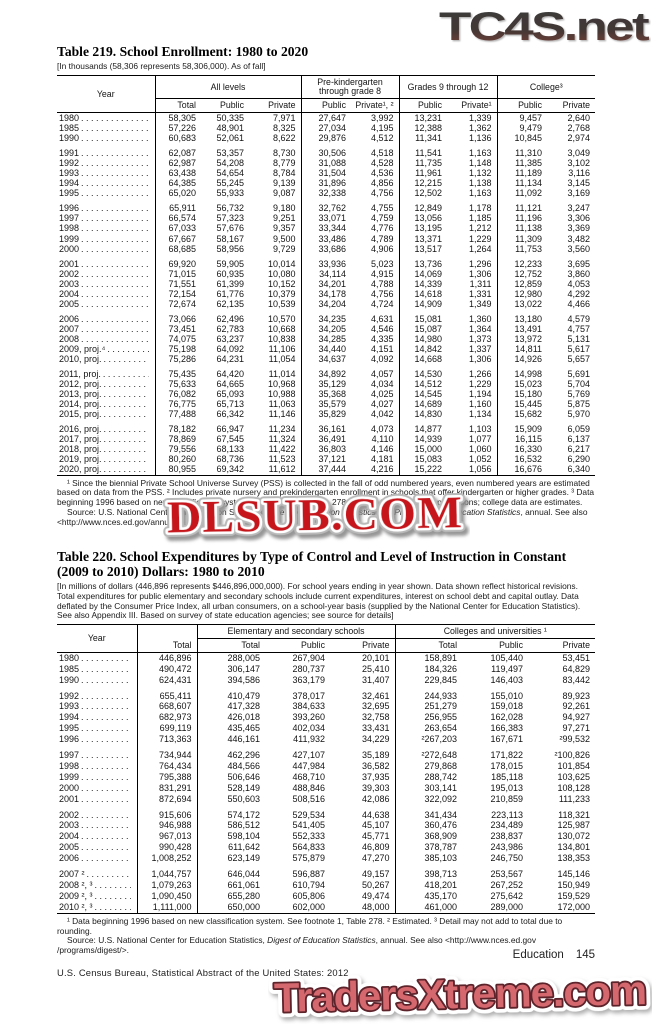 This screenshot has width=652, height=1024. I want to click on value-cell: 4,756, so click(382, 293).